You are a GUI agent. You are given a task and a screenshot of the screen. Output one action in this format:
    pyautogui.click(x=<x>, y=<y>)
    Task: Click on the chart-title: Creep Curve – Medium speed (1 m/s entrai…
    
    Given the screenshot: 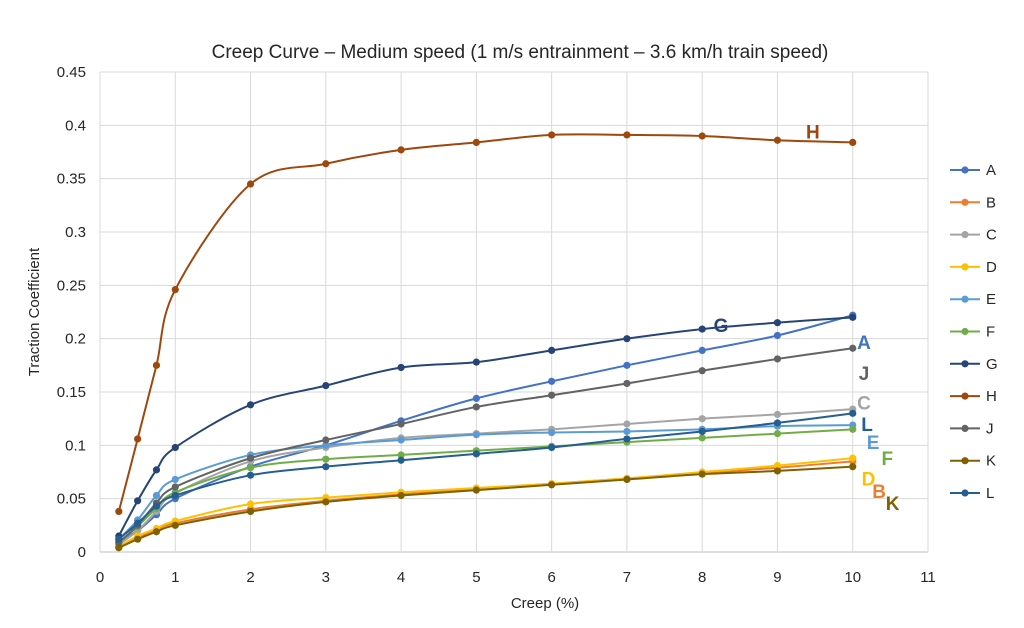 What is the action you would take?
    pyautogui.click(x=520, y=52)
    